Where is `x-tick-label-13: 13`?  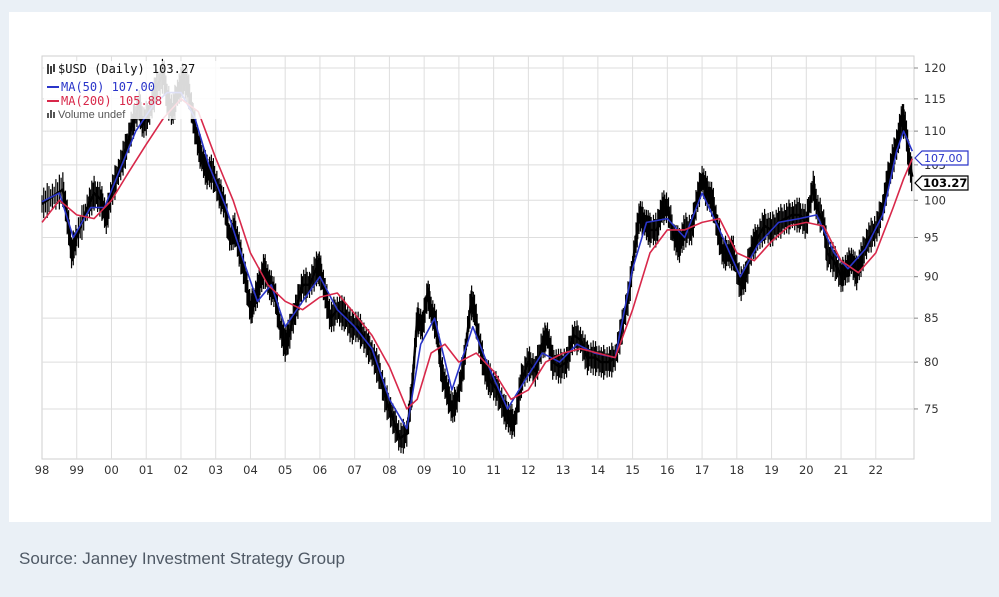
x-tick-label-13: 13 is located at coordinates (563, 470).